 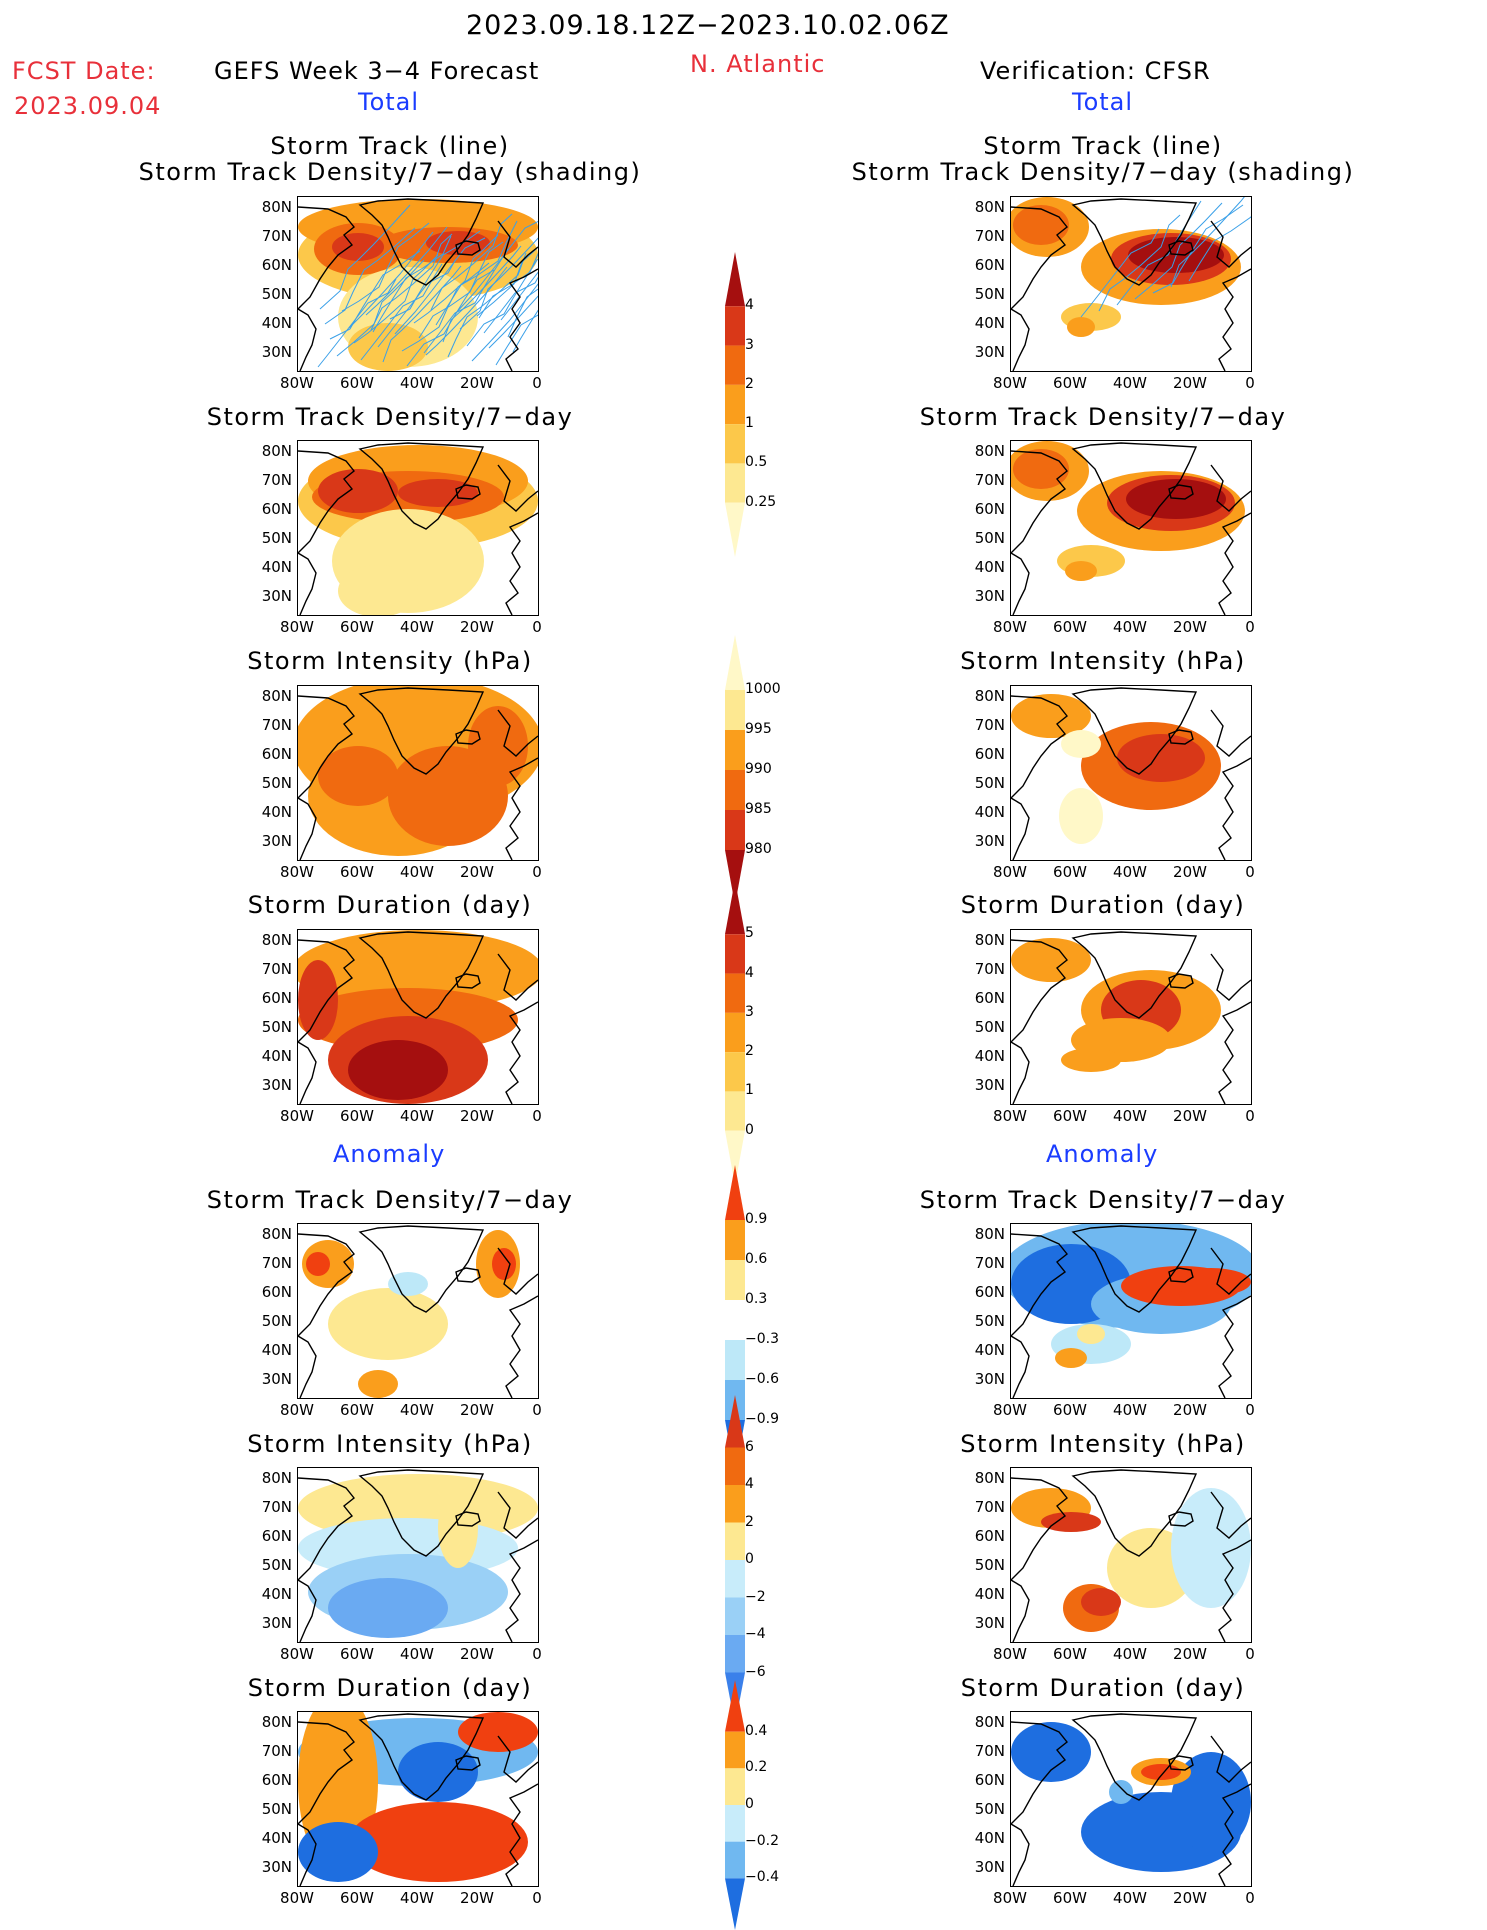 I want to click on map-density-anom-left, so click(x=418, y=1311).